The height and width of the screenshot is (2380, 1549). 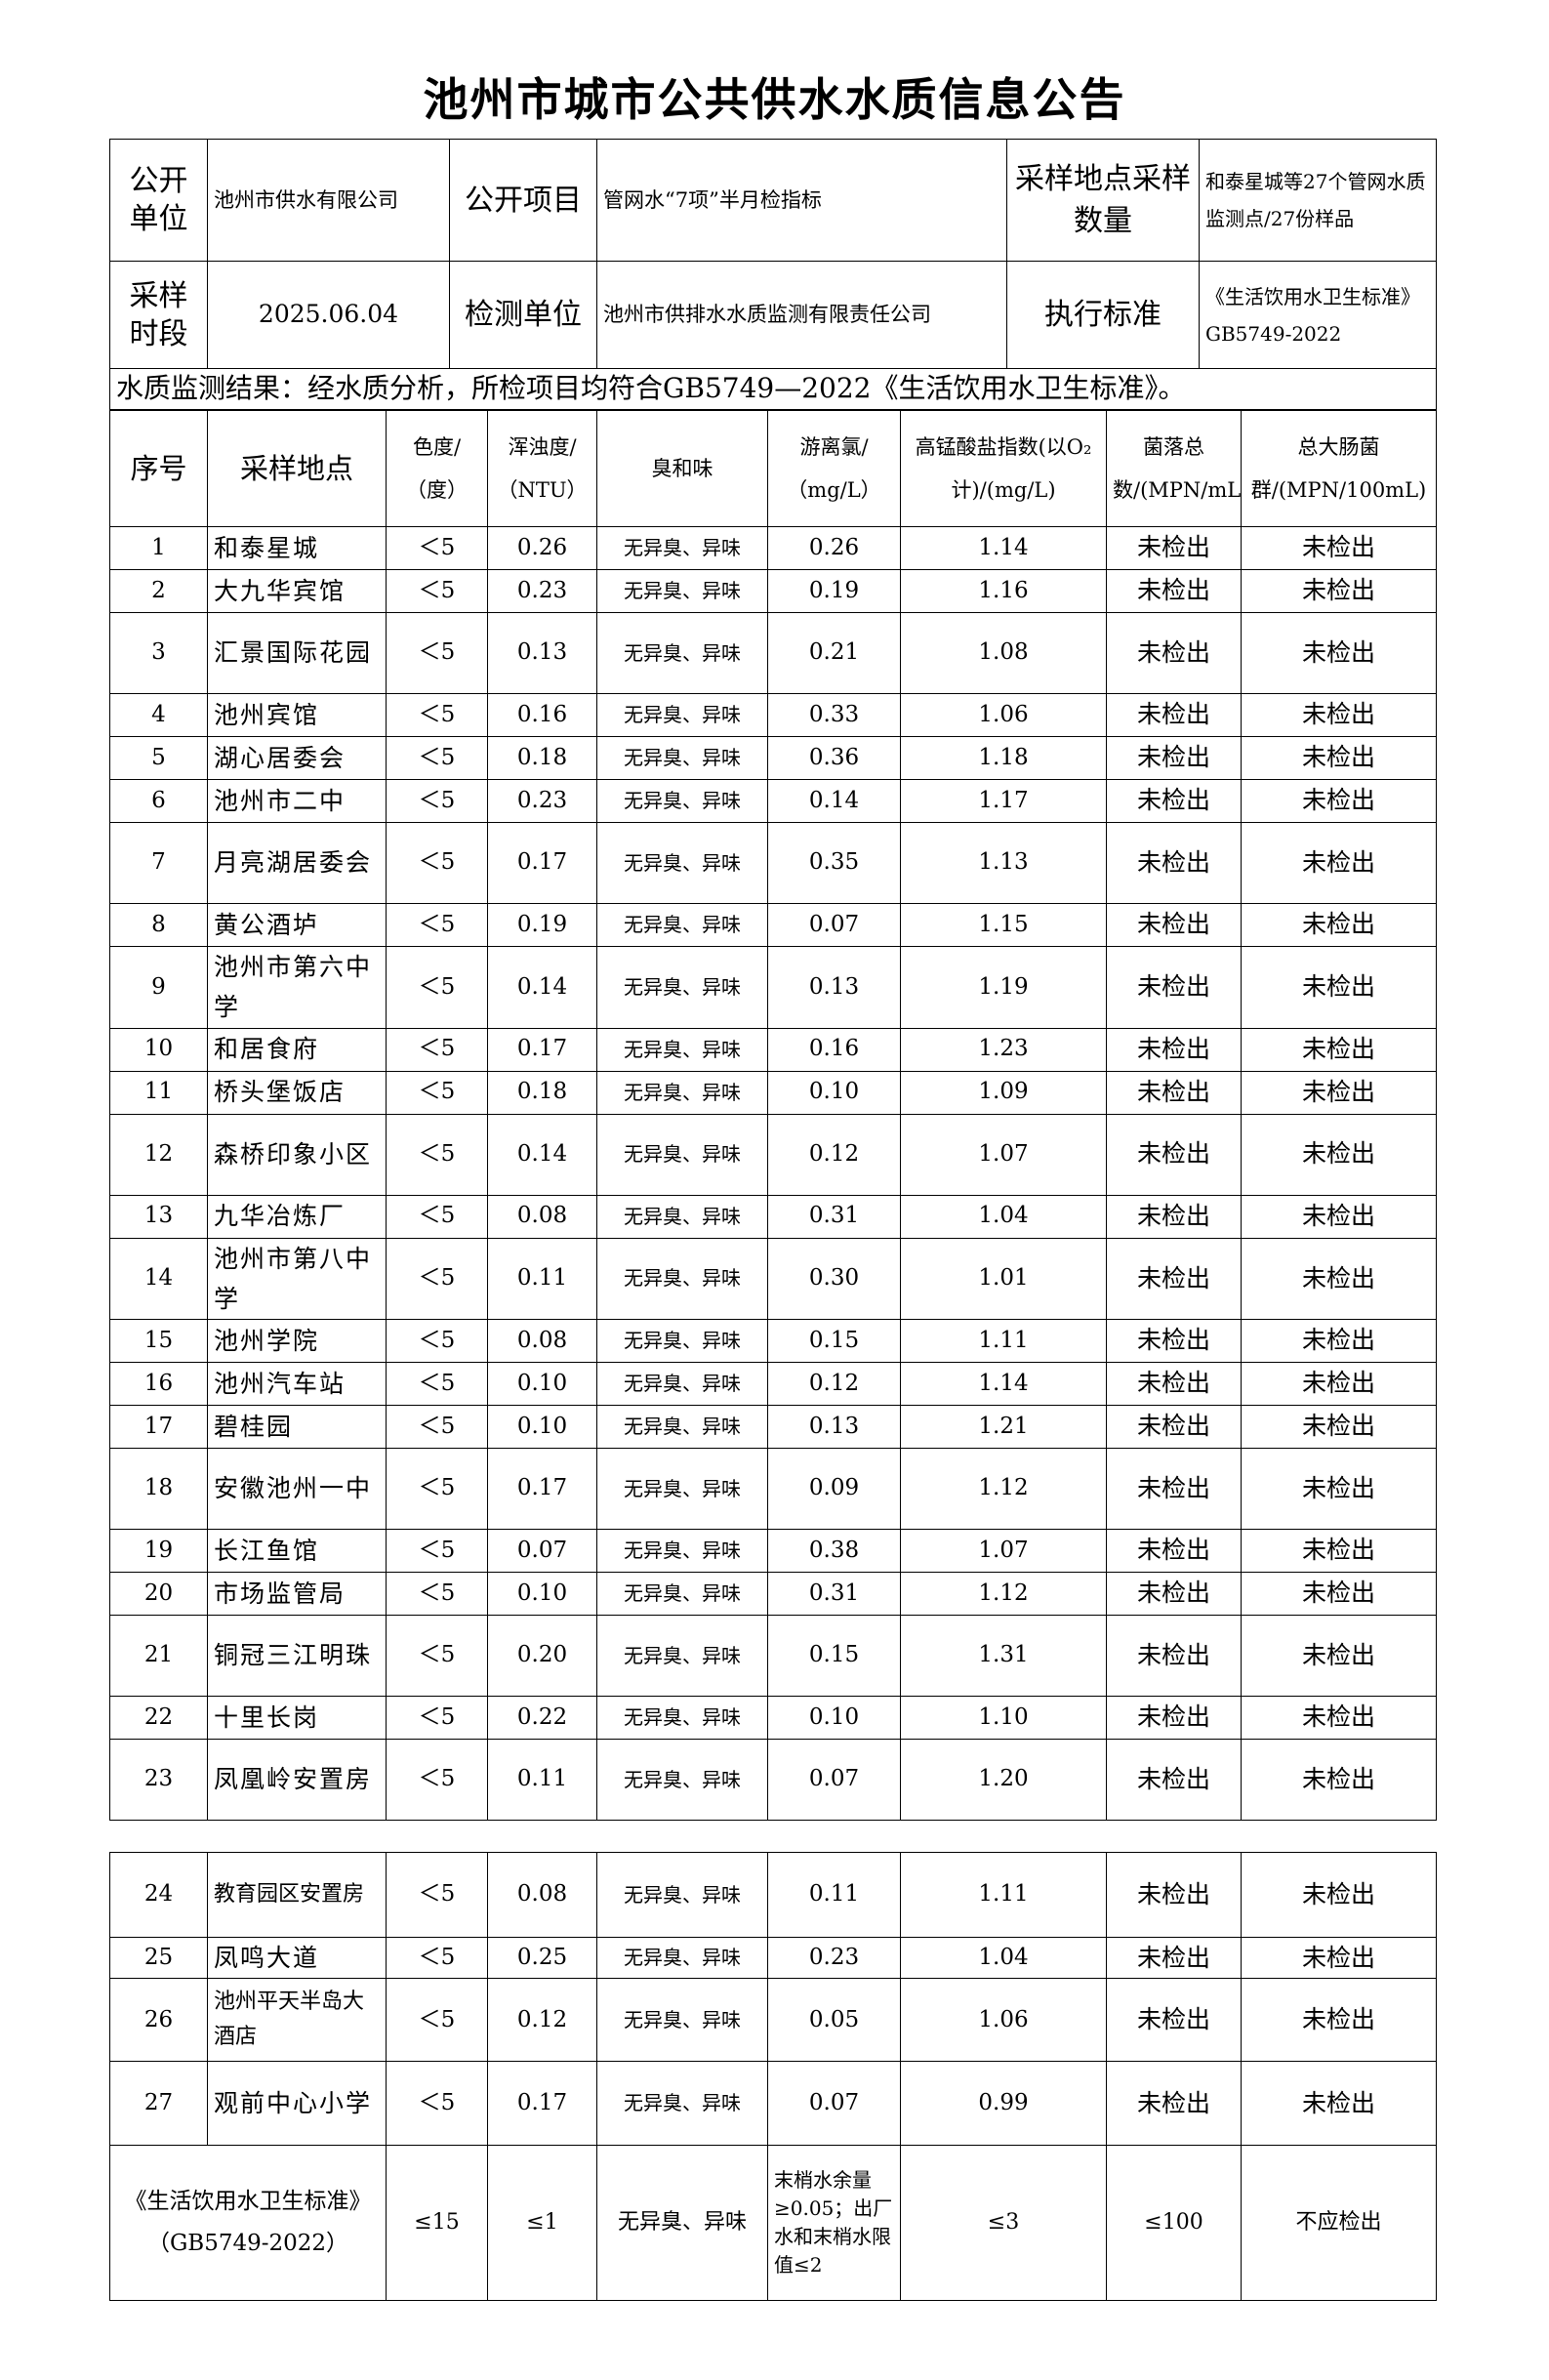 What do you see at coordinates (159, 1594) in the screenshot?
I see `row-number: 20` at bounding box center [159, 1594].